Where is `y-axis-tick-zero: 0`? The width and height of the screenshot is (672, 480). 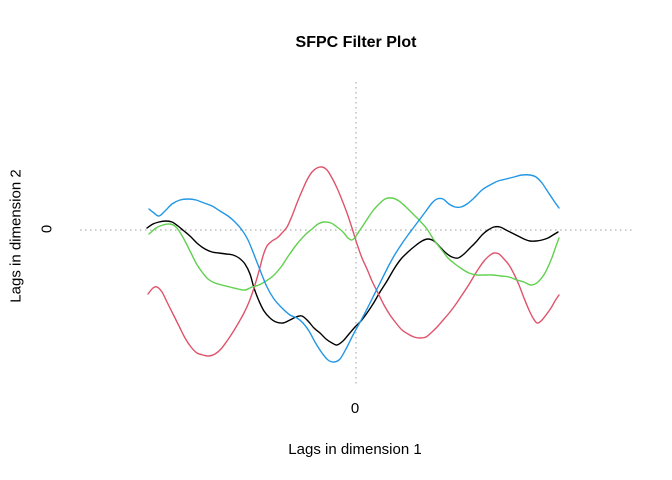
y-axis-tick-zero: 0 is located at coordinates (47, 229).